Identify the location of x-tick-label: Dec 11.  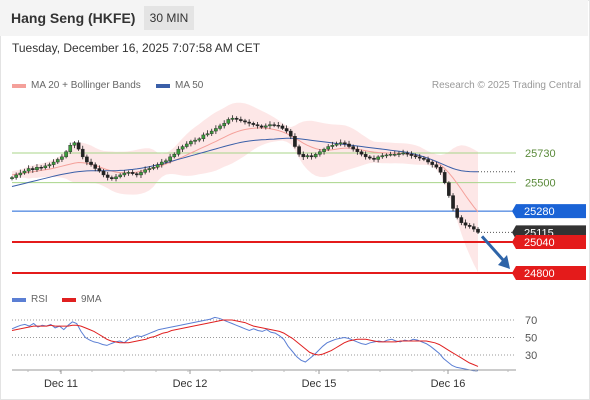
(61, 384).